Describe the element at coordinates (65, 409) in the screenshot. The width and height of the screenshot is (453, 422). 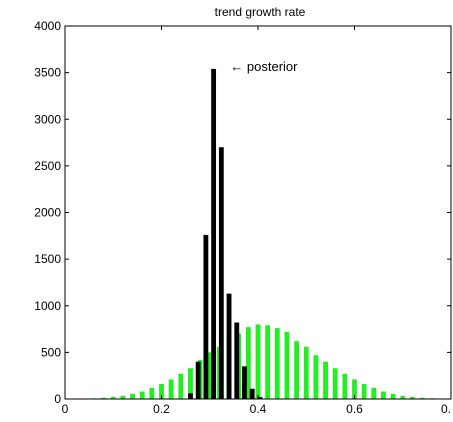
I see `x-tick-label: 0` at that location.